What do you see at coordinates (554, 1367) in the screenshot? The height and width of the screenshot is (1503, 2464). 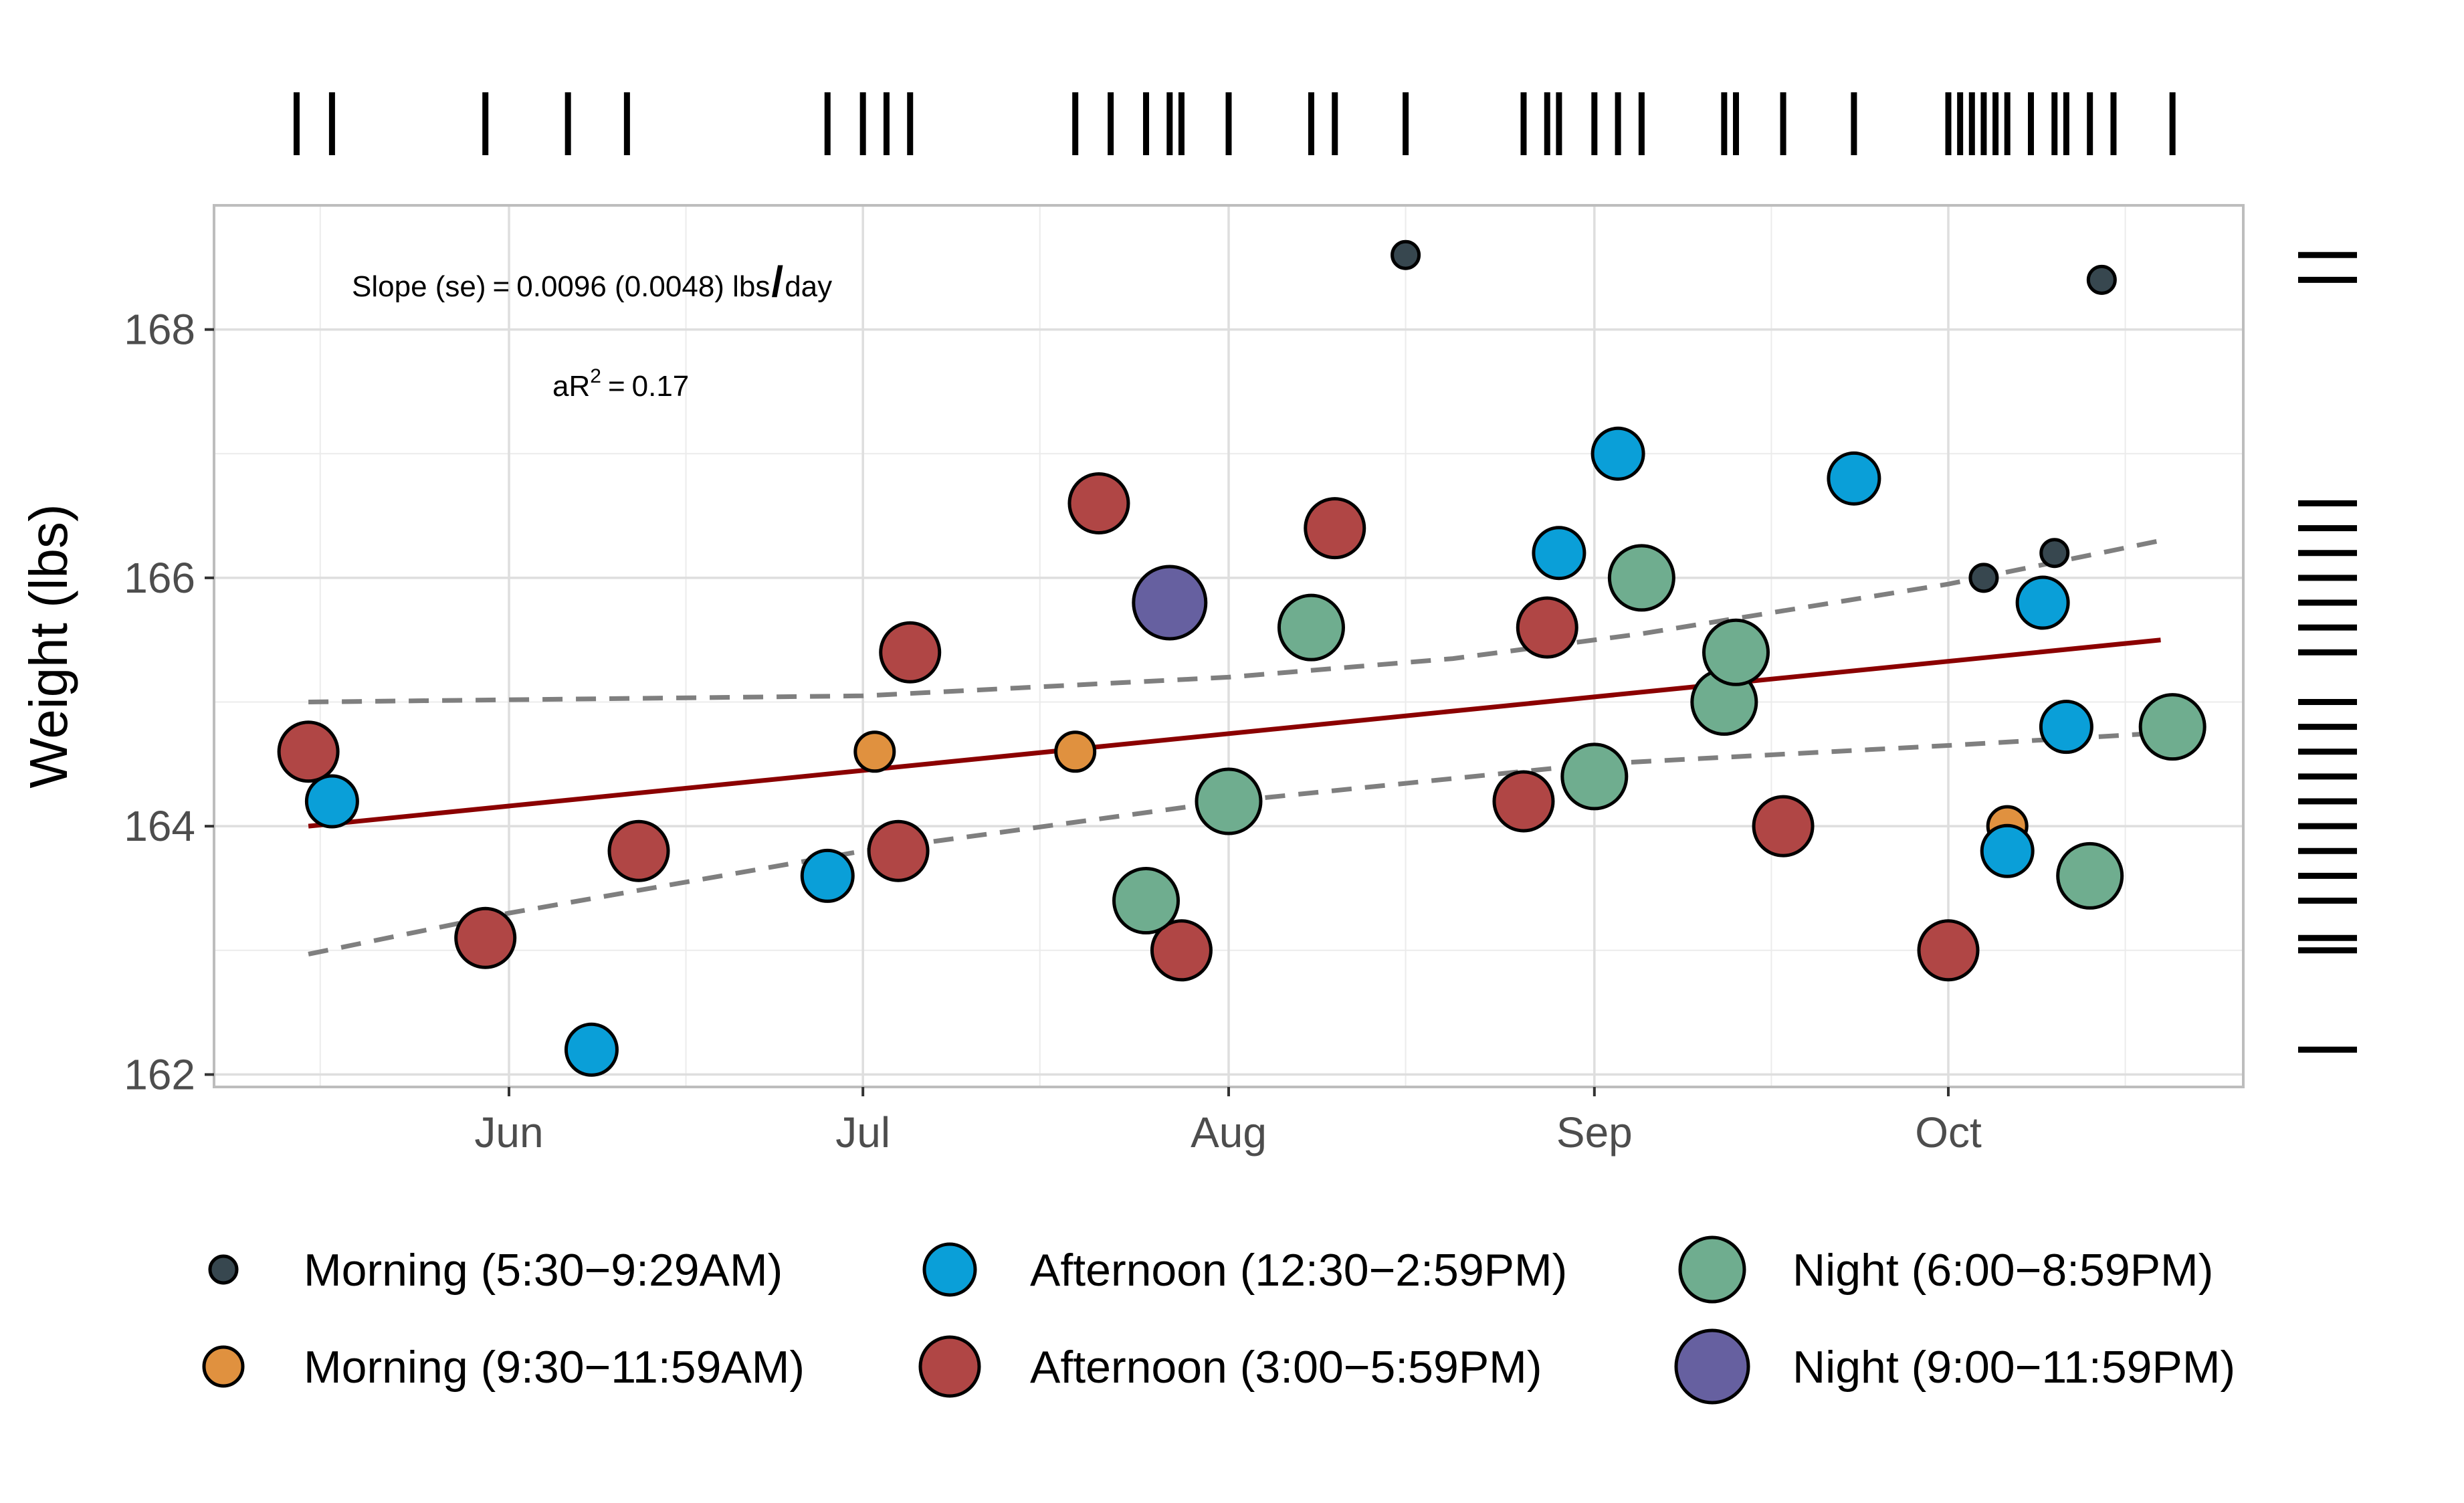 I see `legend-label: Morning (9:30−11:59AM)` at bounding box center [554, 1367].